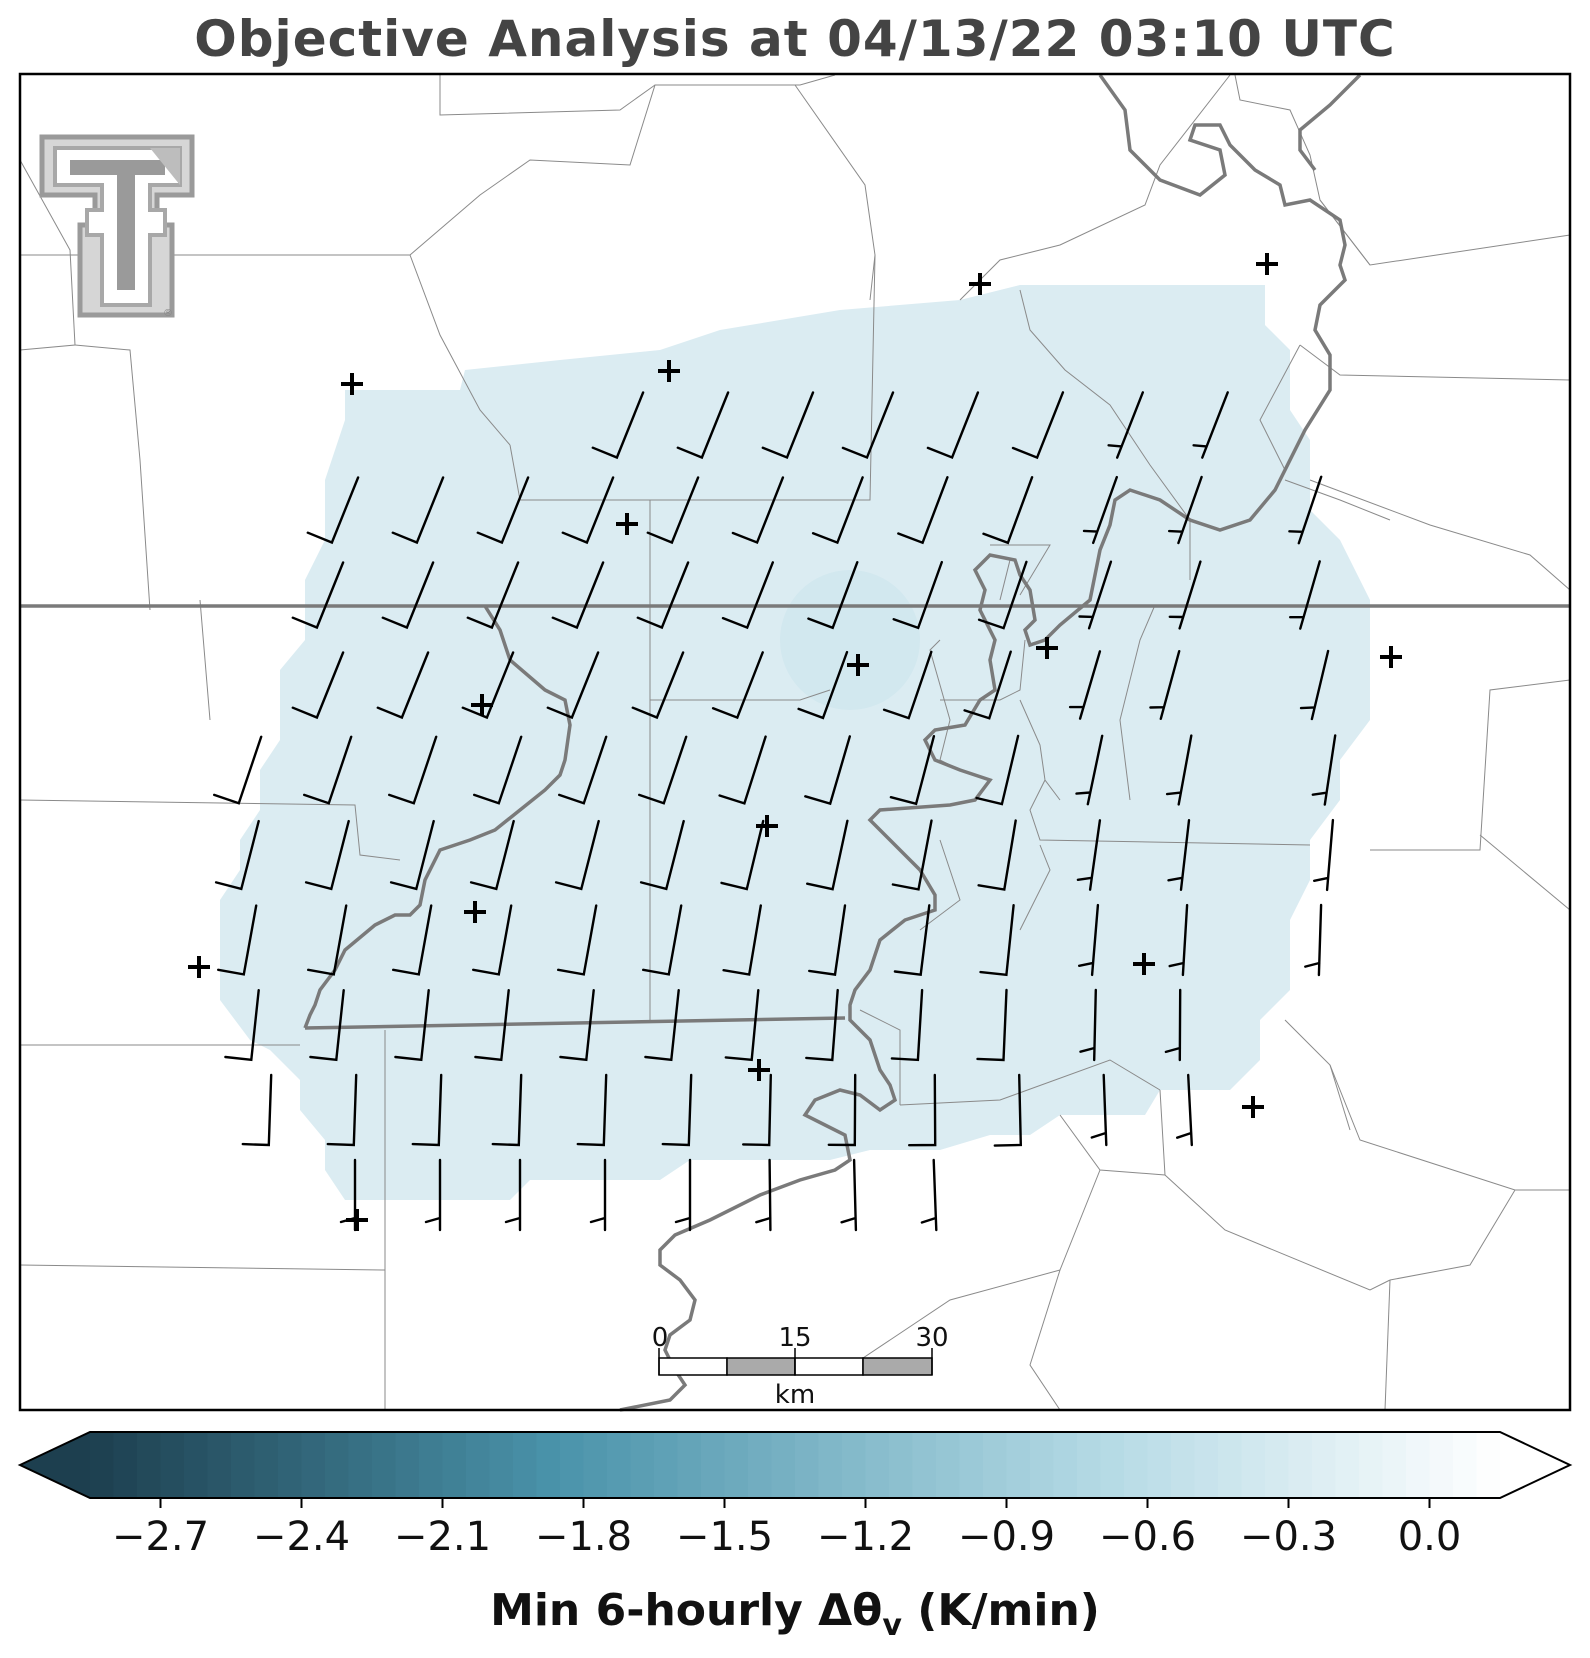 The width and height of the screenshot is (1590, 1658). What do you see at coordinates (1147, 1537) in the screenshot?
I see `colorbar-tick-label: −0.6` at bounding box center [1147, 1537].